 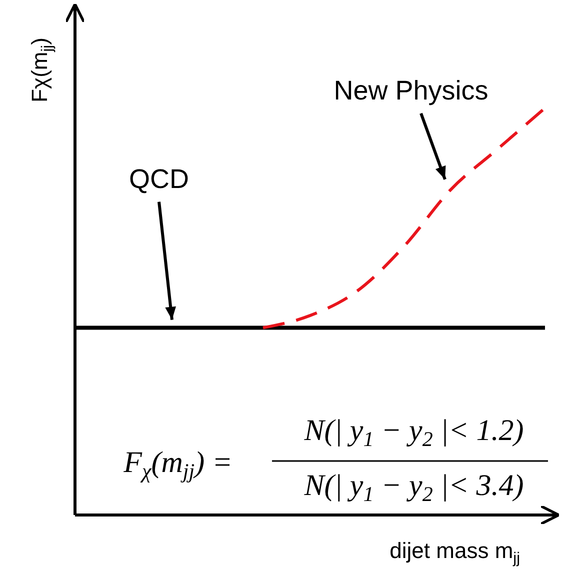 What do you see at coordinates (411, 90) in the screenshot?
I see `series-label: New Physics` at bounding box center [411, 90].